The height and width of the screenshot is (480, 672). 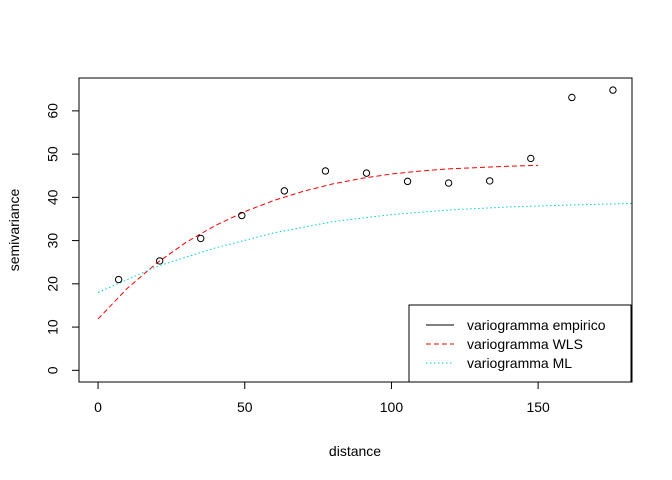 I want to click on x-tick-label: 150, so click(x=538, y=407).